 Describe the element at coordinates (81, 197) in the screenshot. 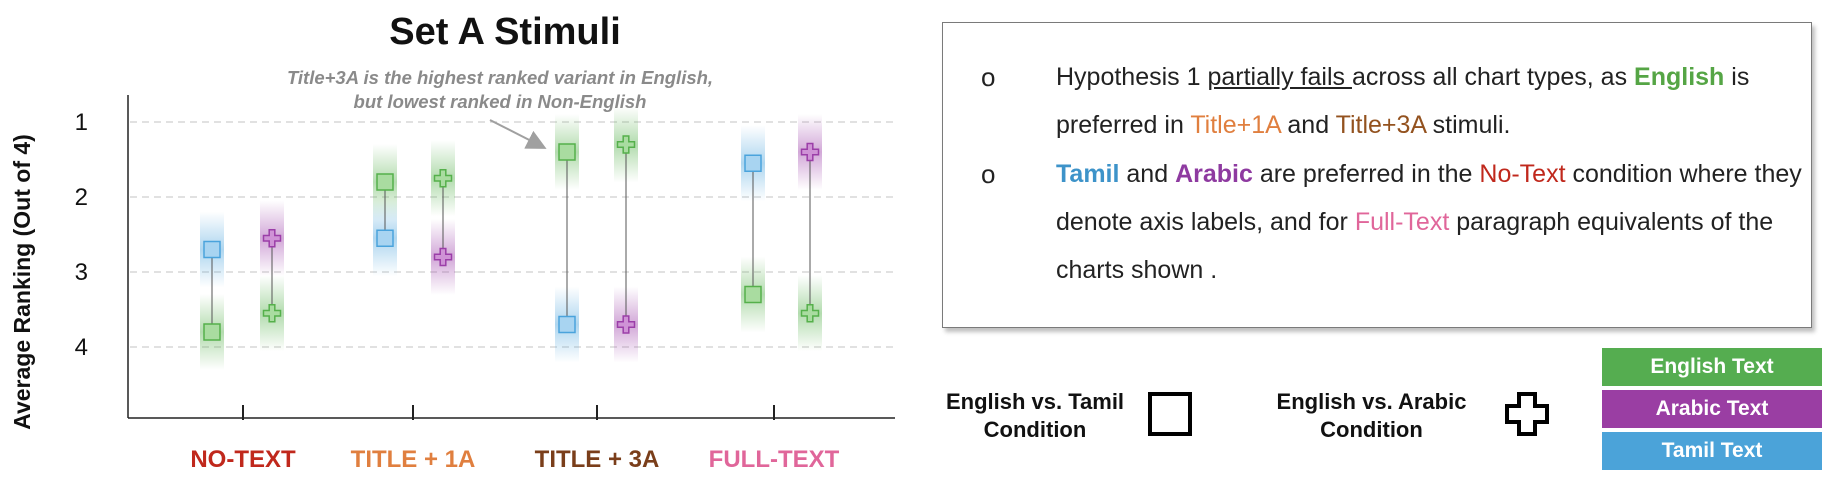

I see `y-tick-label: 2` at that location.